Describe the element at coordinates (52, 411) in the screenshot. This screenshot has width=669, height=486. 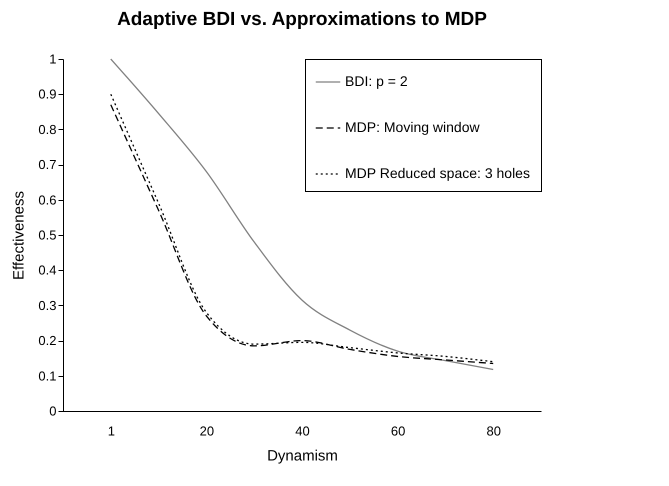
I see `y-tick-label: 0` at that location.